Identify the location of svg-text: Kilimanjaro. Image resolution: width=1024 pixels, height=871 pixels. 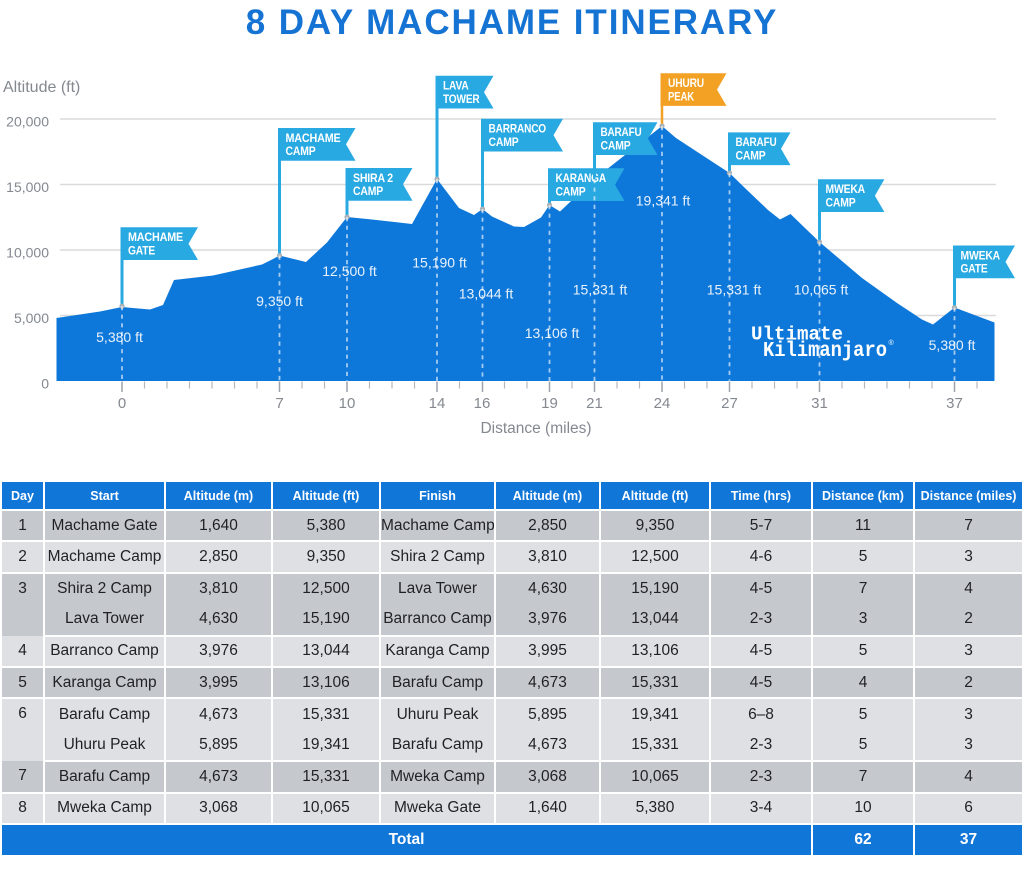
(825, 351).